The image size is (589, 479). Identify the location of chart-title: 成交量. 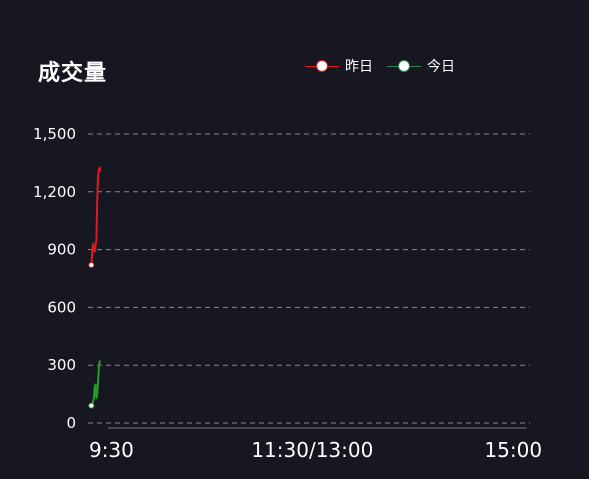
(73, 73).